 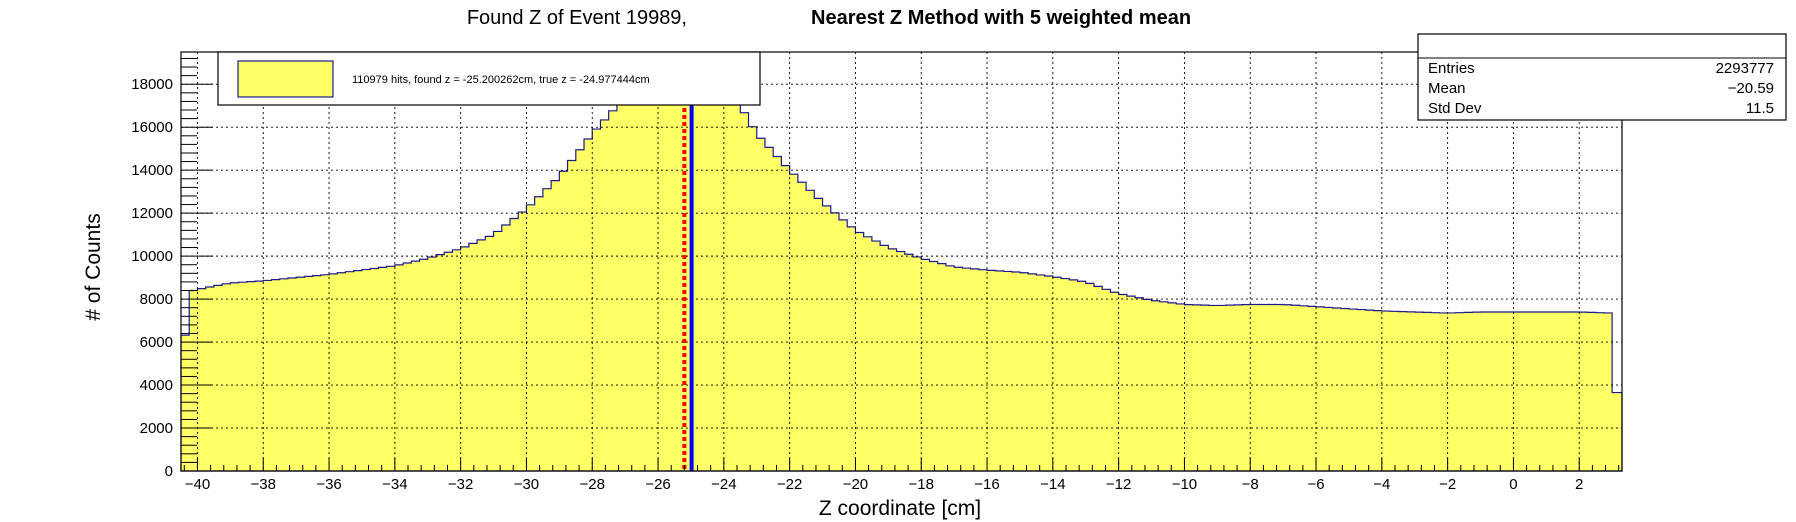 What do you see at coordinates (789, 484) in the screenshot?
I see `x-tick-label: −22` at bounding box center [789, 484].